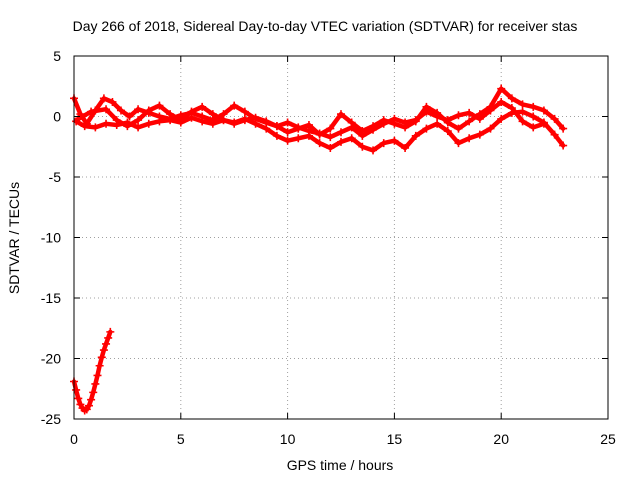  Describe the element at coordinates (340, 465) in the screenshot. I see `x-axis-label: GPS time / hours` at that location.